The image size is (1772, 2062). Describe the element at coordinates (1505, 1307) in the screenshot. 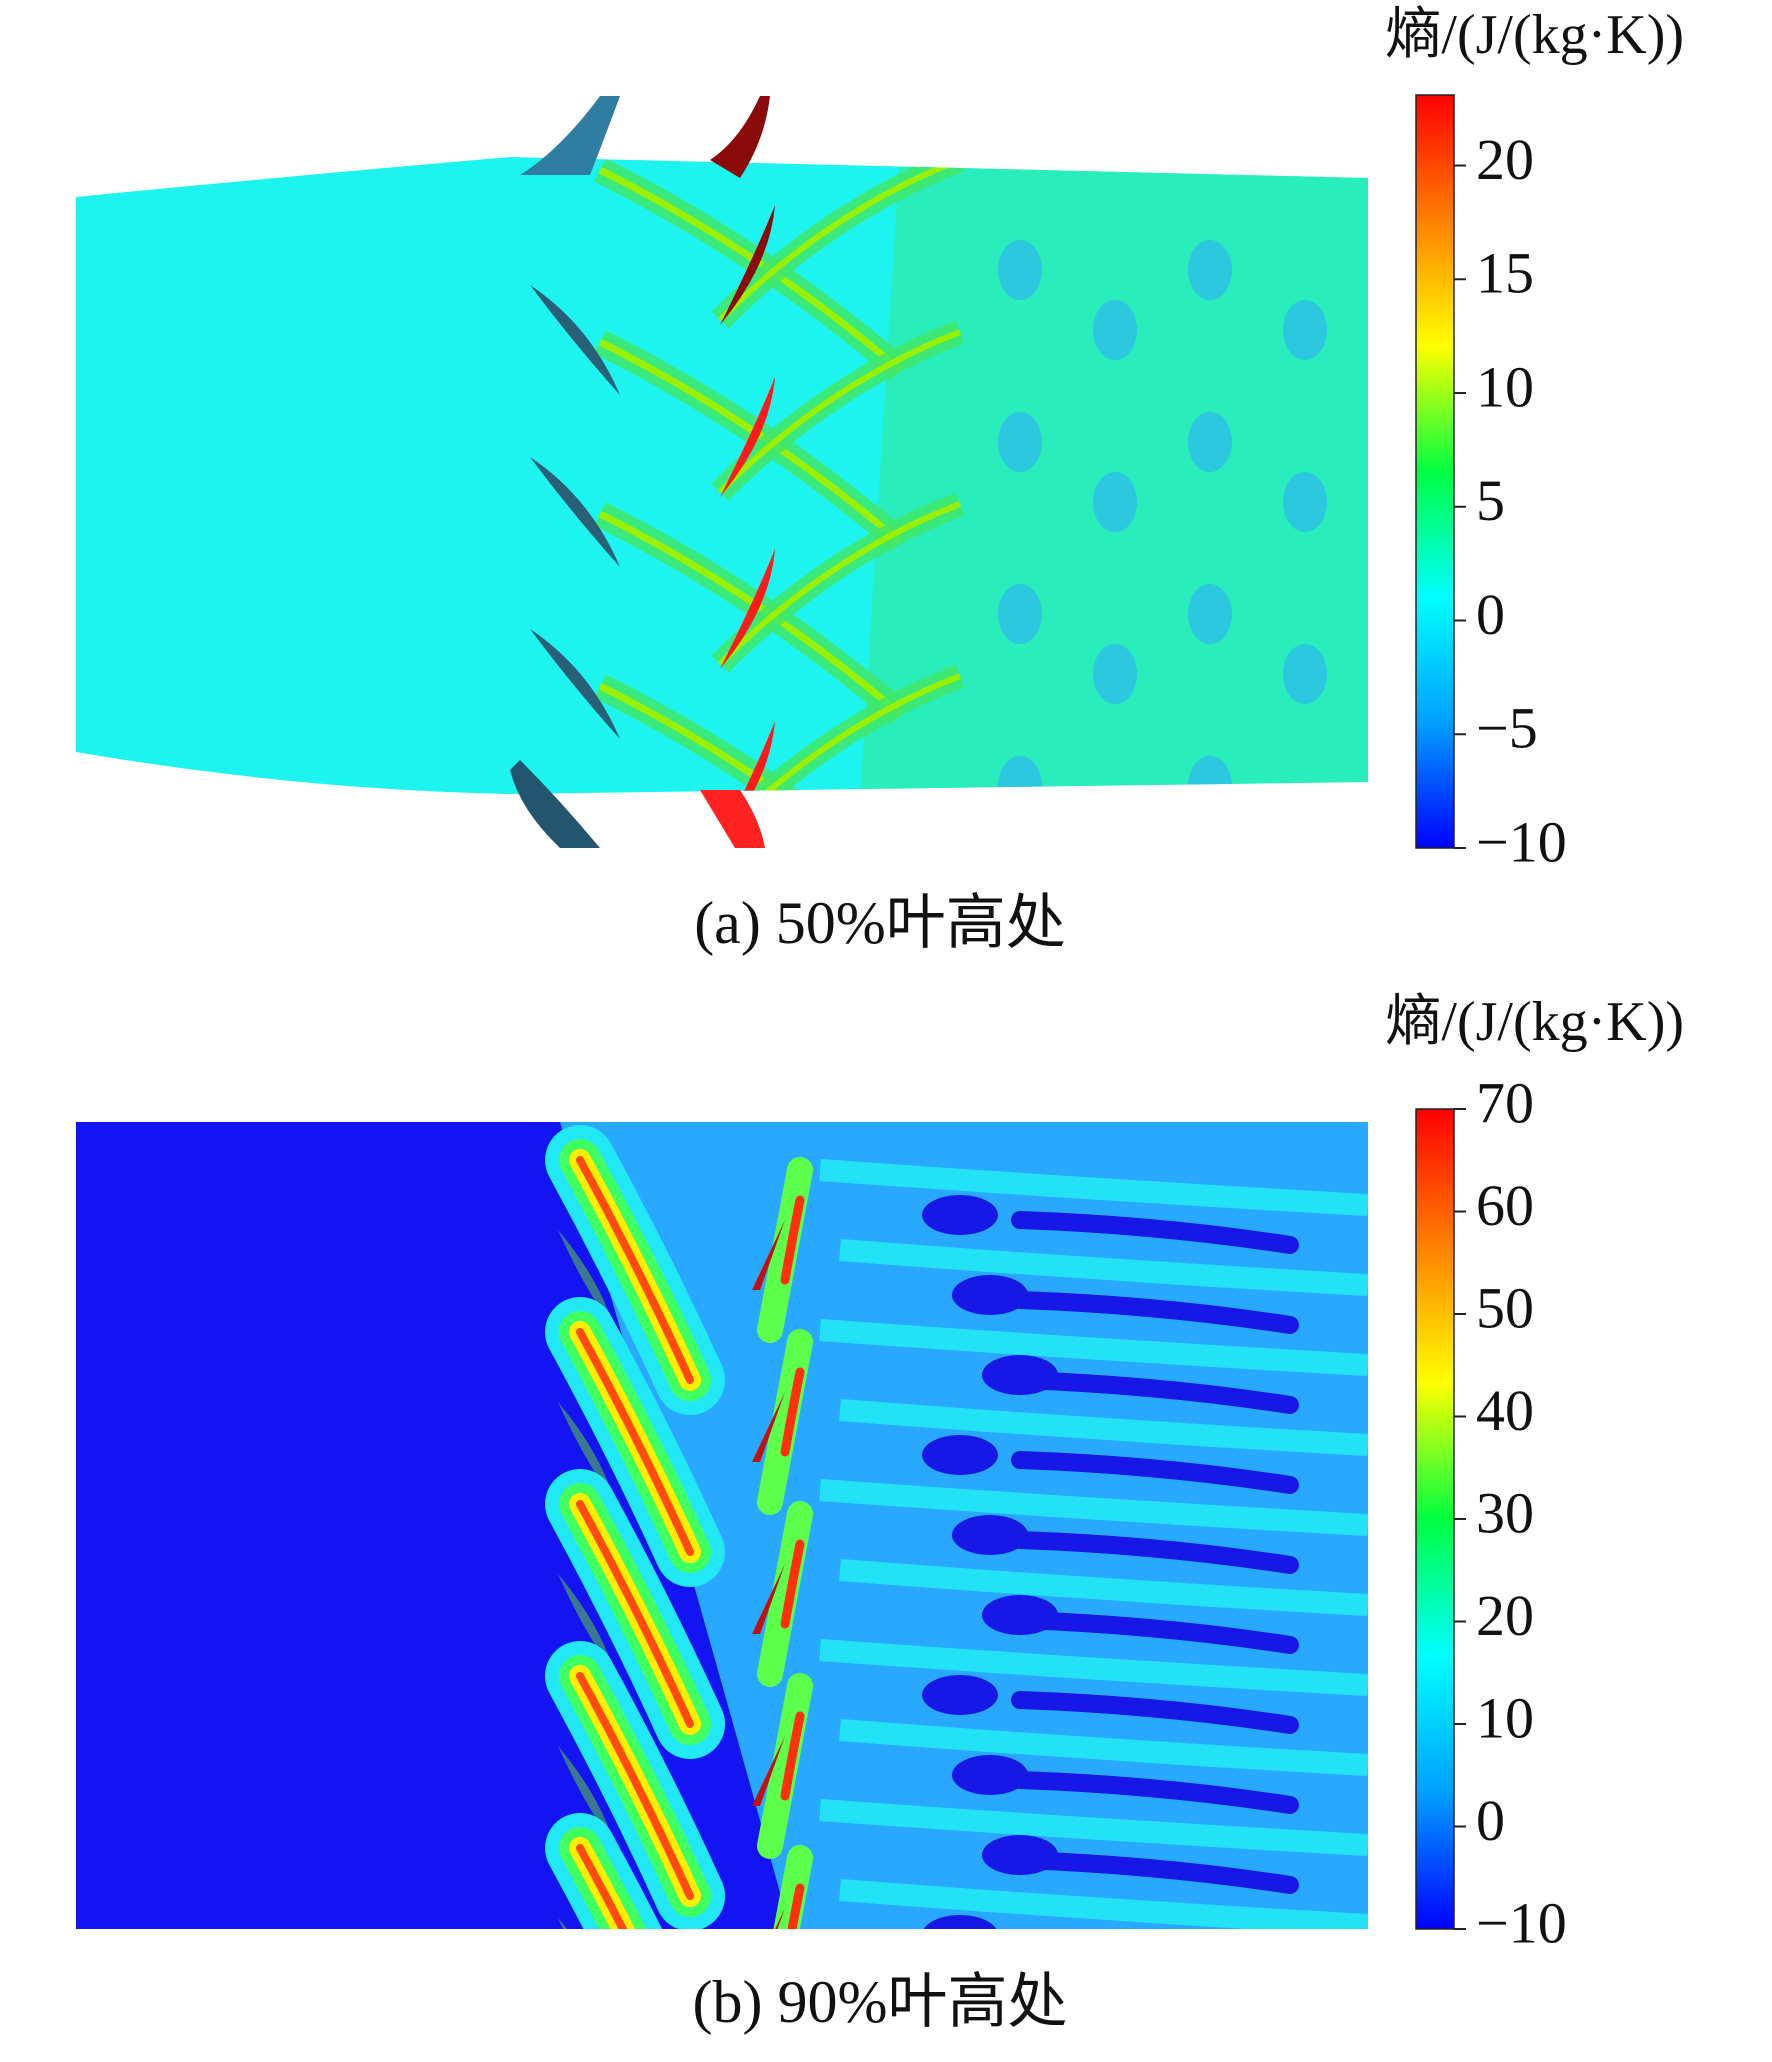

I see `colorbar-tick-label: 50` at that location.